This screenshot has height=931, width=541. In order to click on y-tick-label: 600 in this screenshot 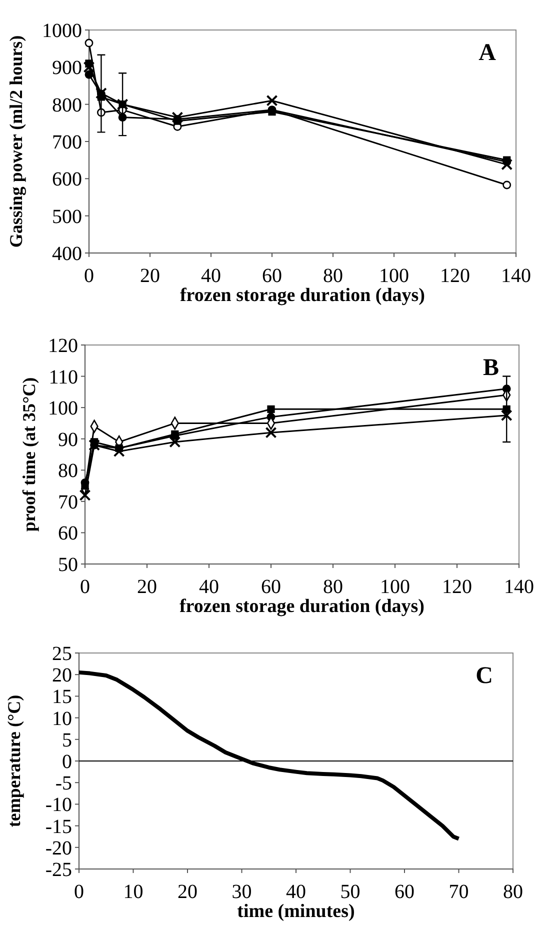, I will do `click(67, 179)`.